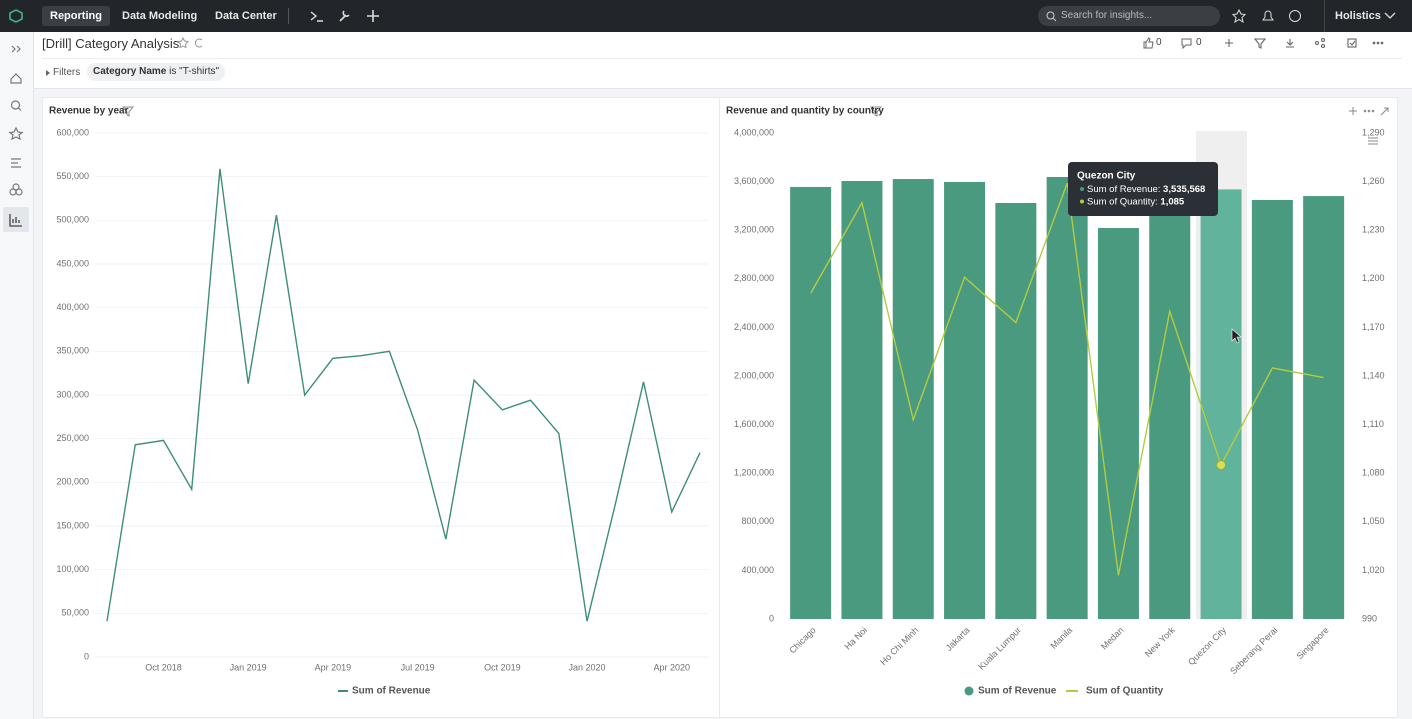 The width and height of the screenshot is (1412, 719). Describe the element at coordinates (72, 482) in the screenshot. I see `y-tick-label: 200,000` at that location.